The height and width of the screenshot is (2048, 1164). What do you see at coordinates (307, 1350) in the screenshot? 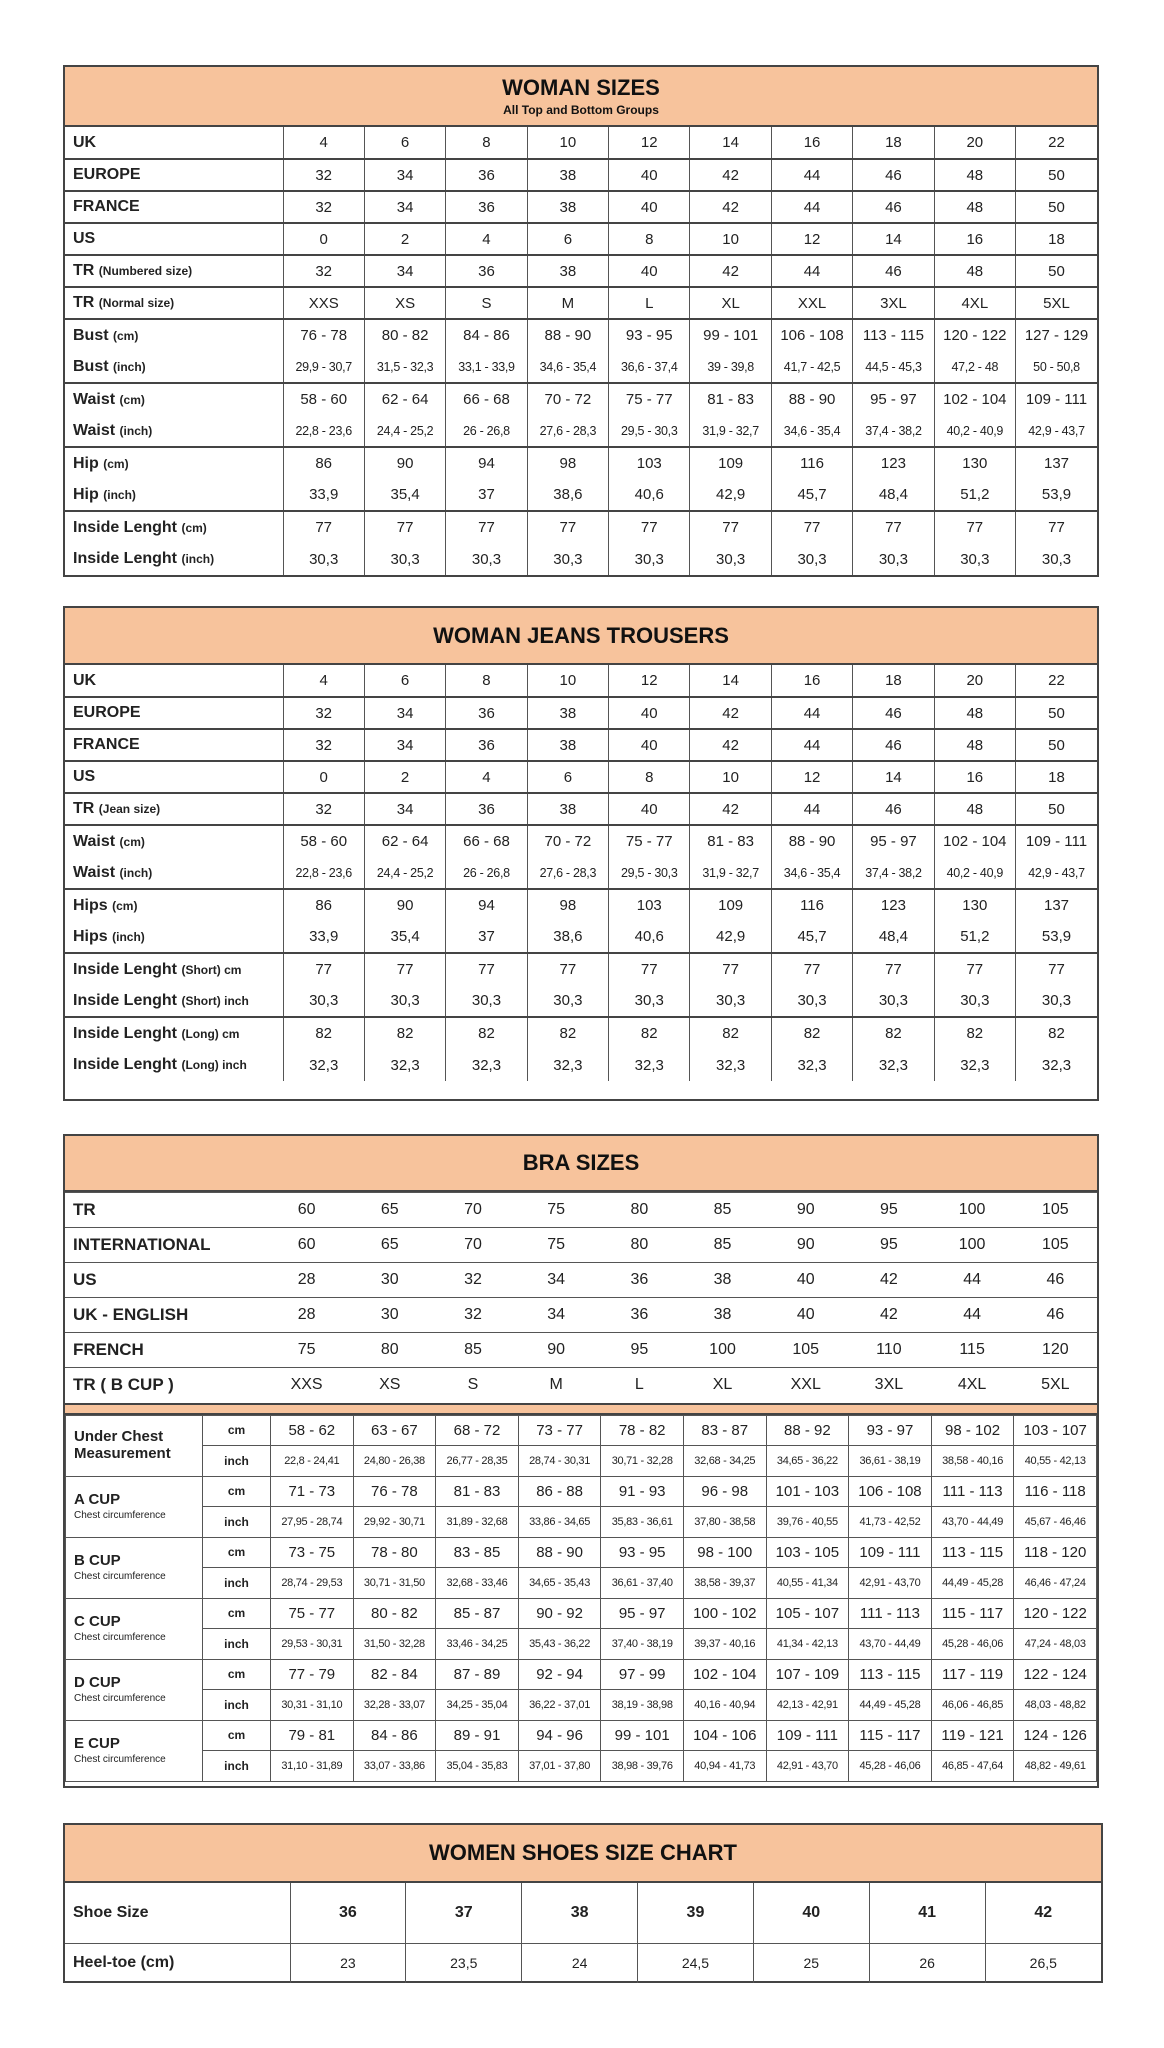
I see `table-cell: 75` at bounding box center [307, 1350].